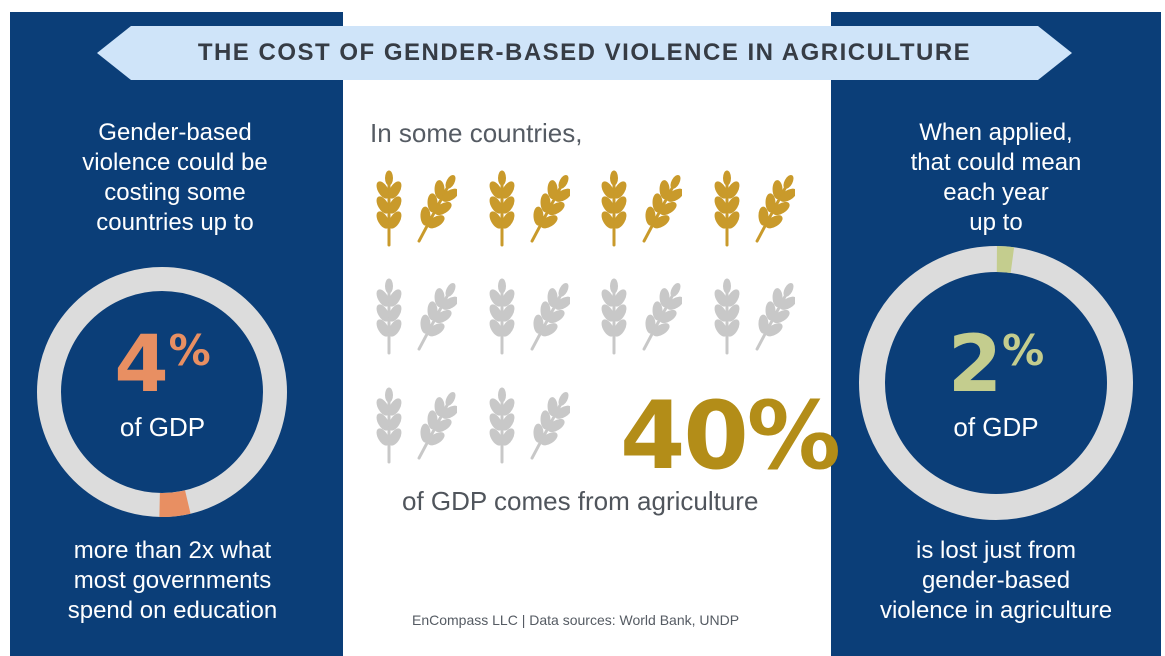 Image resolution: width=1165 pixels, height=656 pixels. I want to click on right-stat: 2%, so click(996, 365).